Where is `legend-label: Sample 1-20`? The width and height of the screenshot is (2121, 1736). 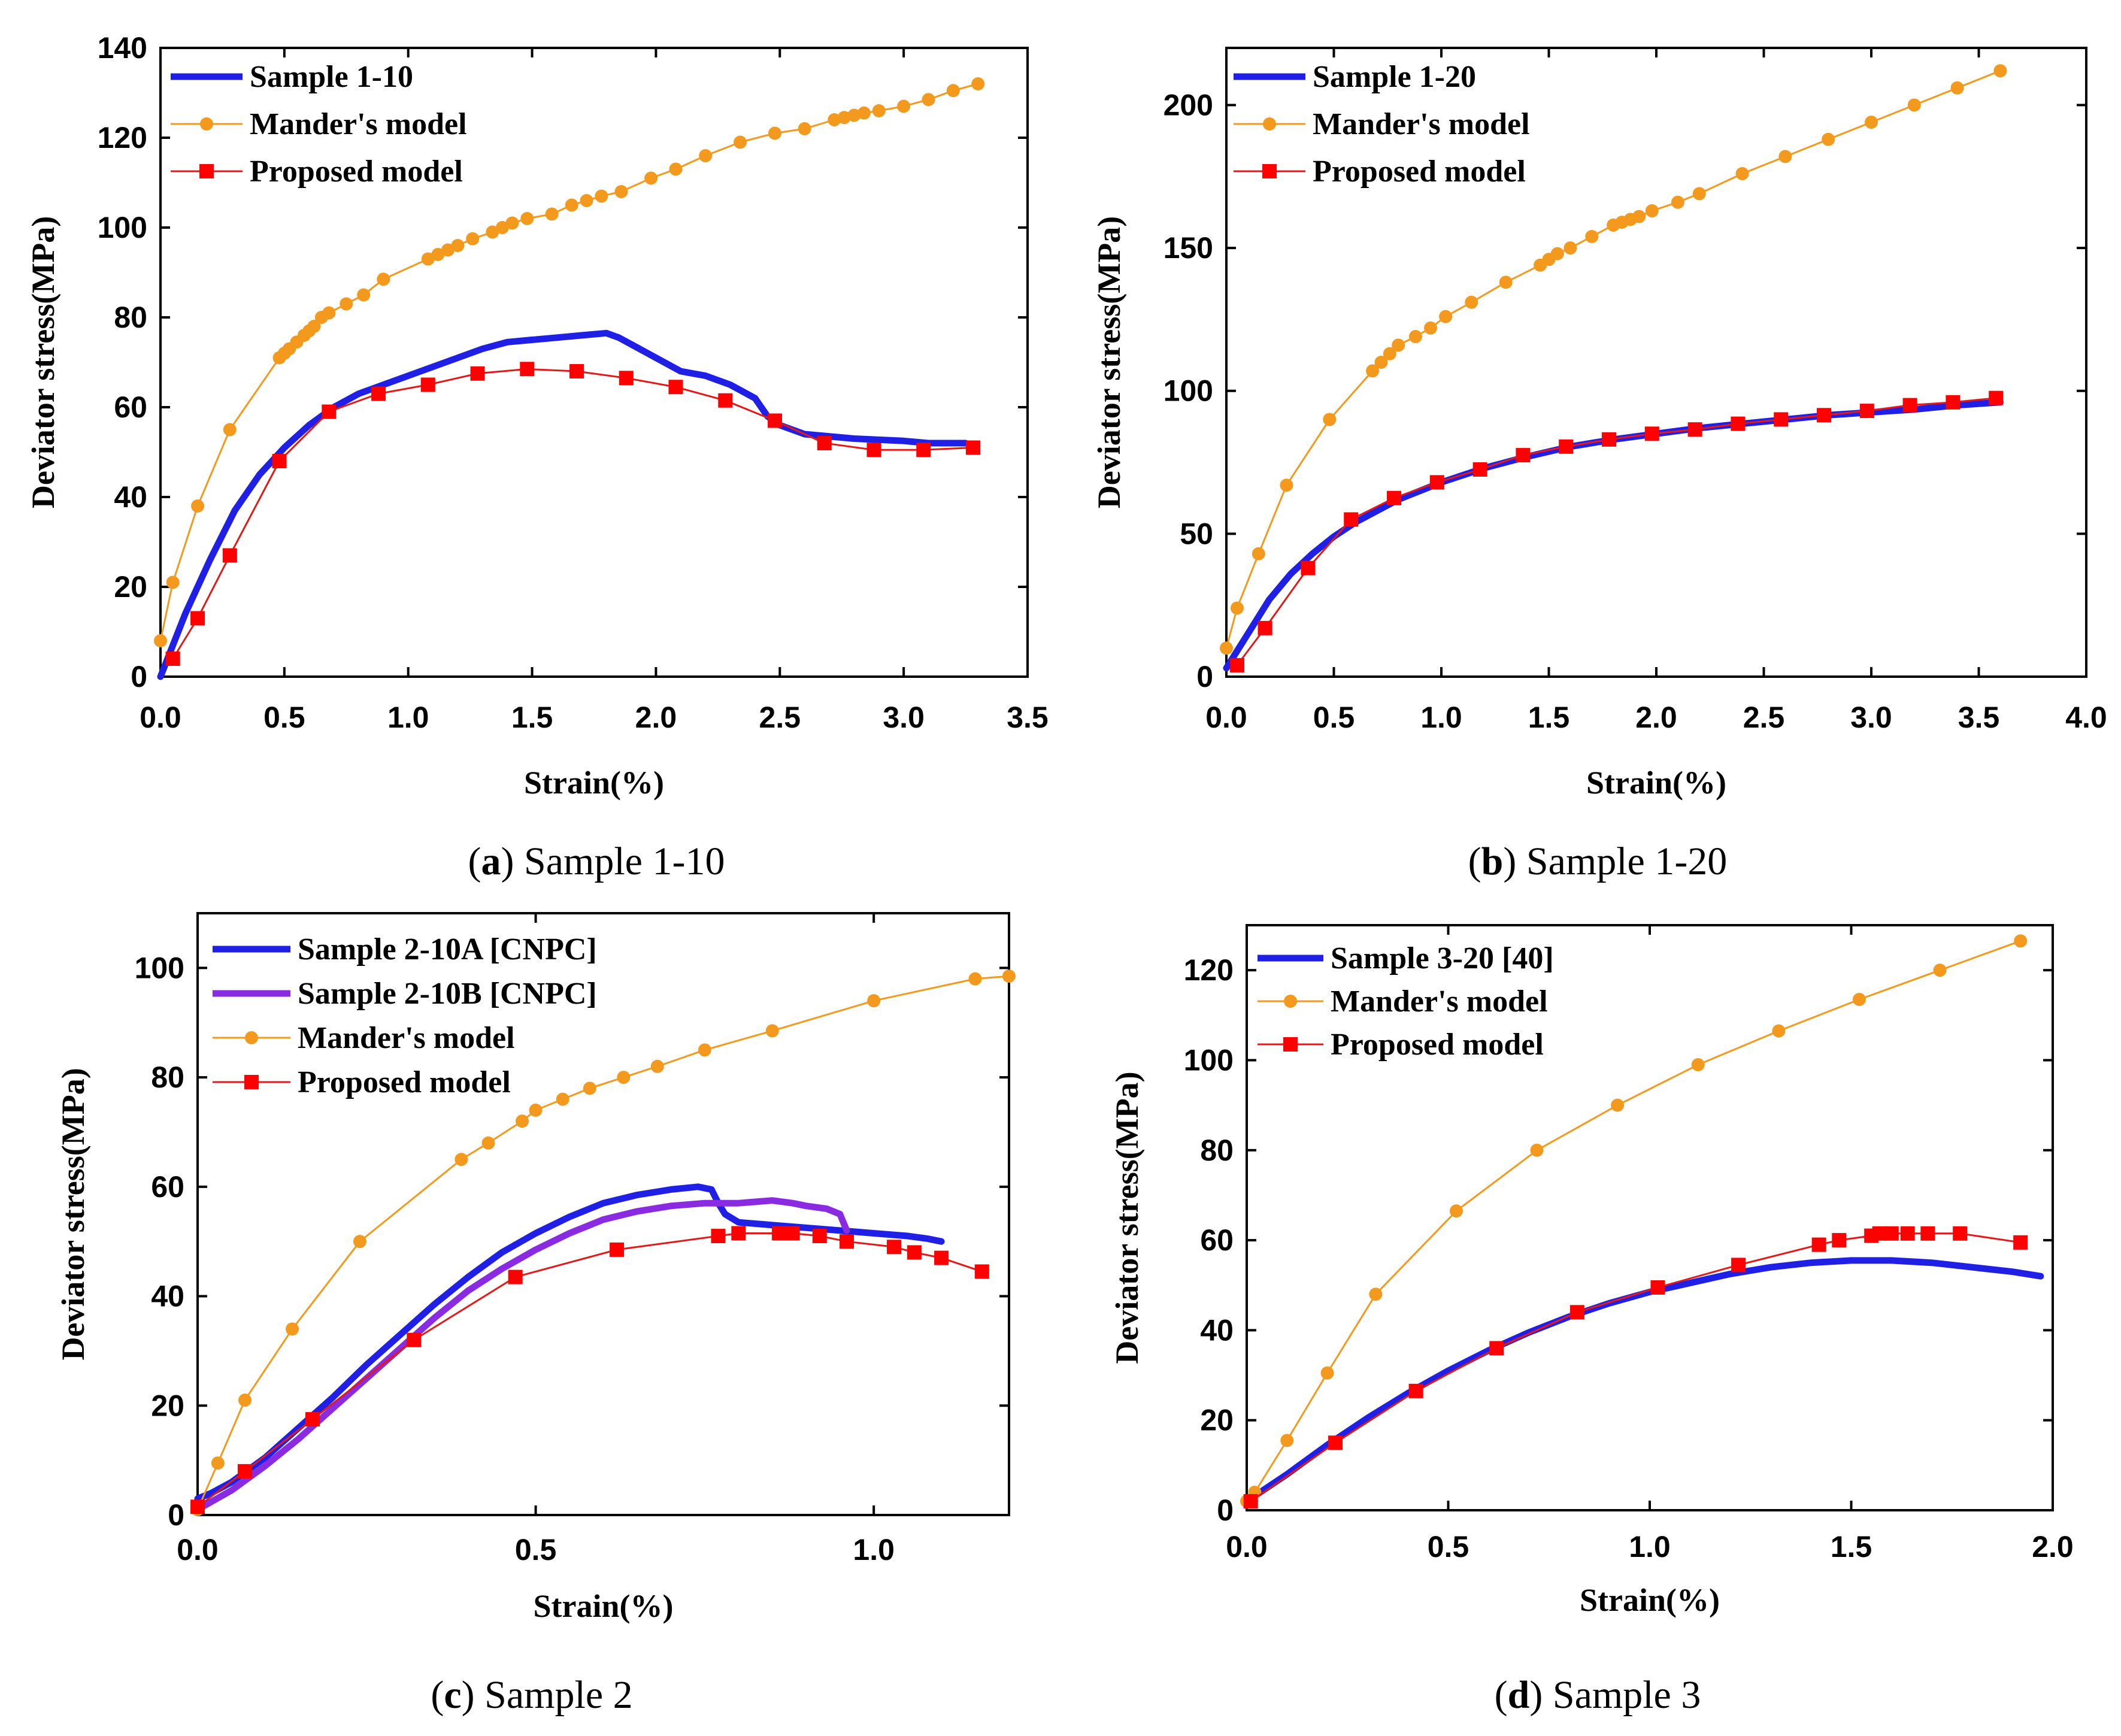 legend-label: Sample 1-20 is located at coordinates (1394, 77).